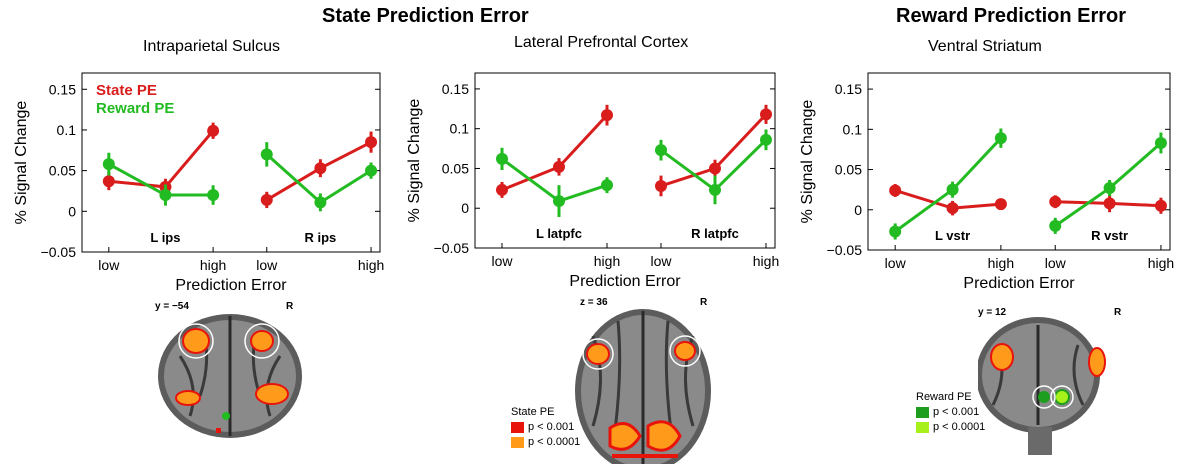 This screenshot has width=1187, height=464. I want to click on state-pe-significance-legend: State PE p < 0.001 p < 0.0001, so click(545, 427).